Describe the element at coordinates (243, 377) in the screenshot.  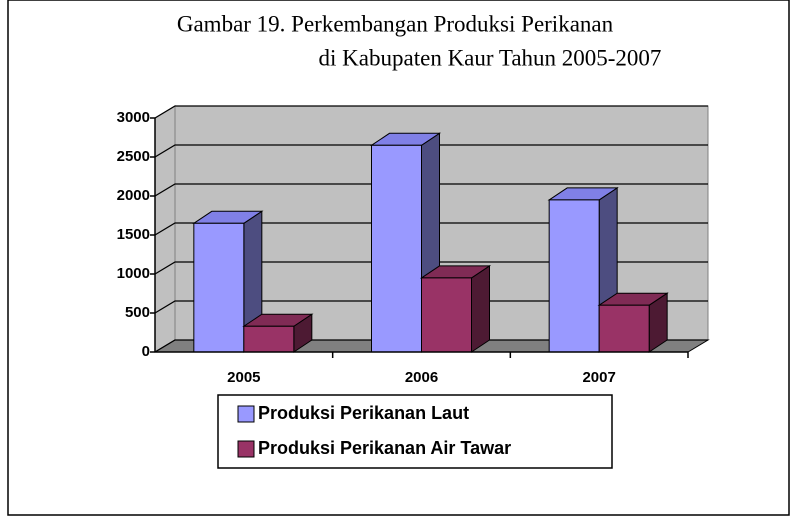
I see `x-tick-label: 2005` at that location.